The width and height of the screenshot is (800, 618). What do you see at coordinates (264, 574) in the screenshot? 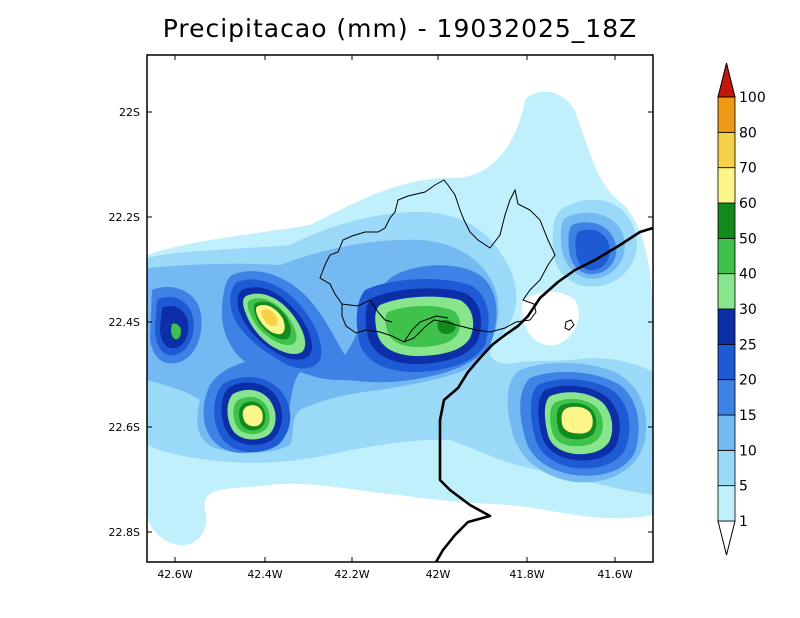
I see `x-tick-label: 42.4W` at bounding box center [264, 574].